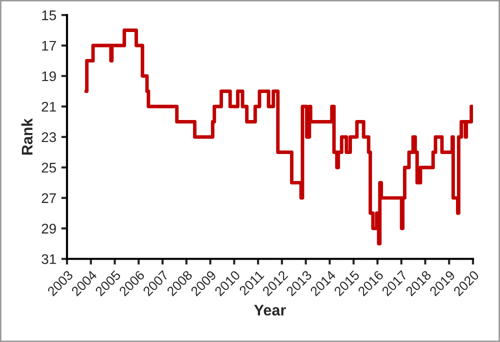  What do you see at coordinates (49, 76) in the screenshot?
I see `y-tick-label: 19` at bounding box center [49, 76].